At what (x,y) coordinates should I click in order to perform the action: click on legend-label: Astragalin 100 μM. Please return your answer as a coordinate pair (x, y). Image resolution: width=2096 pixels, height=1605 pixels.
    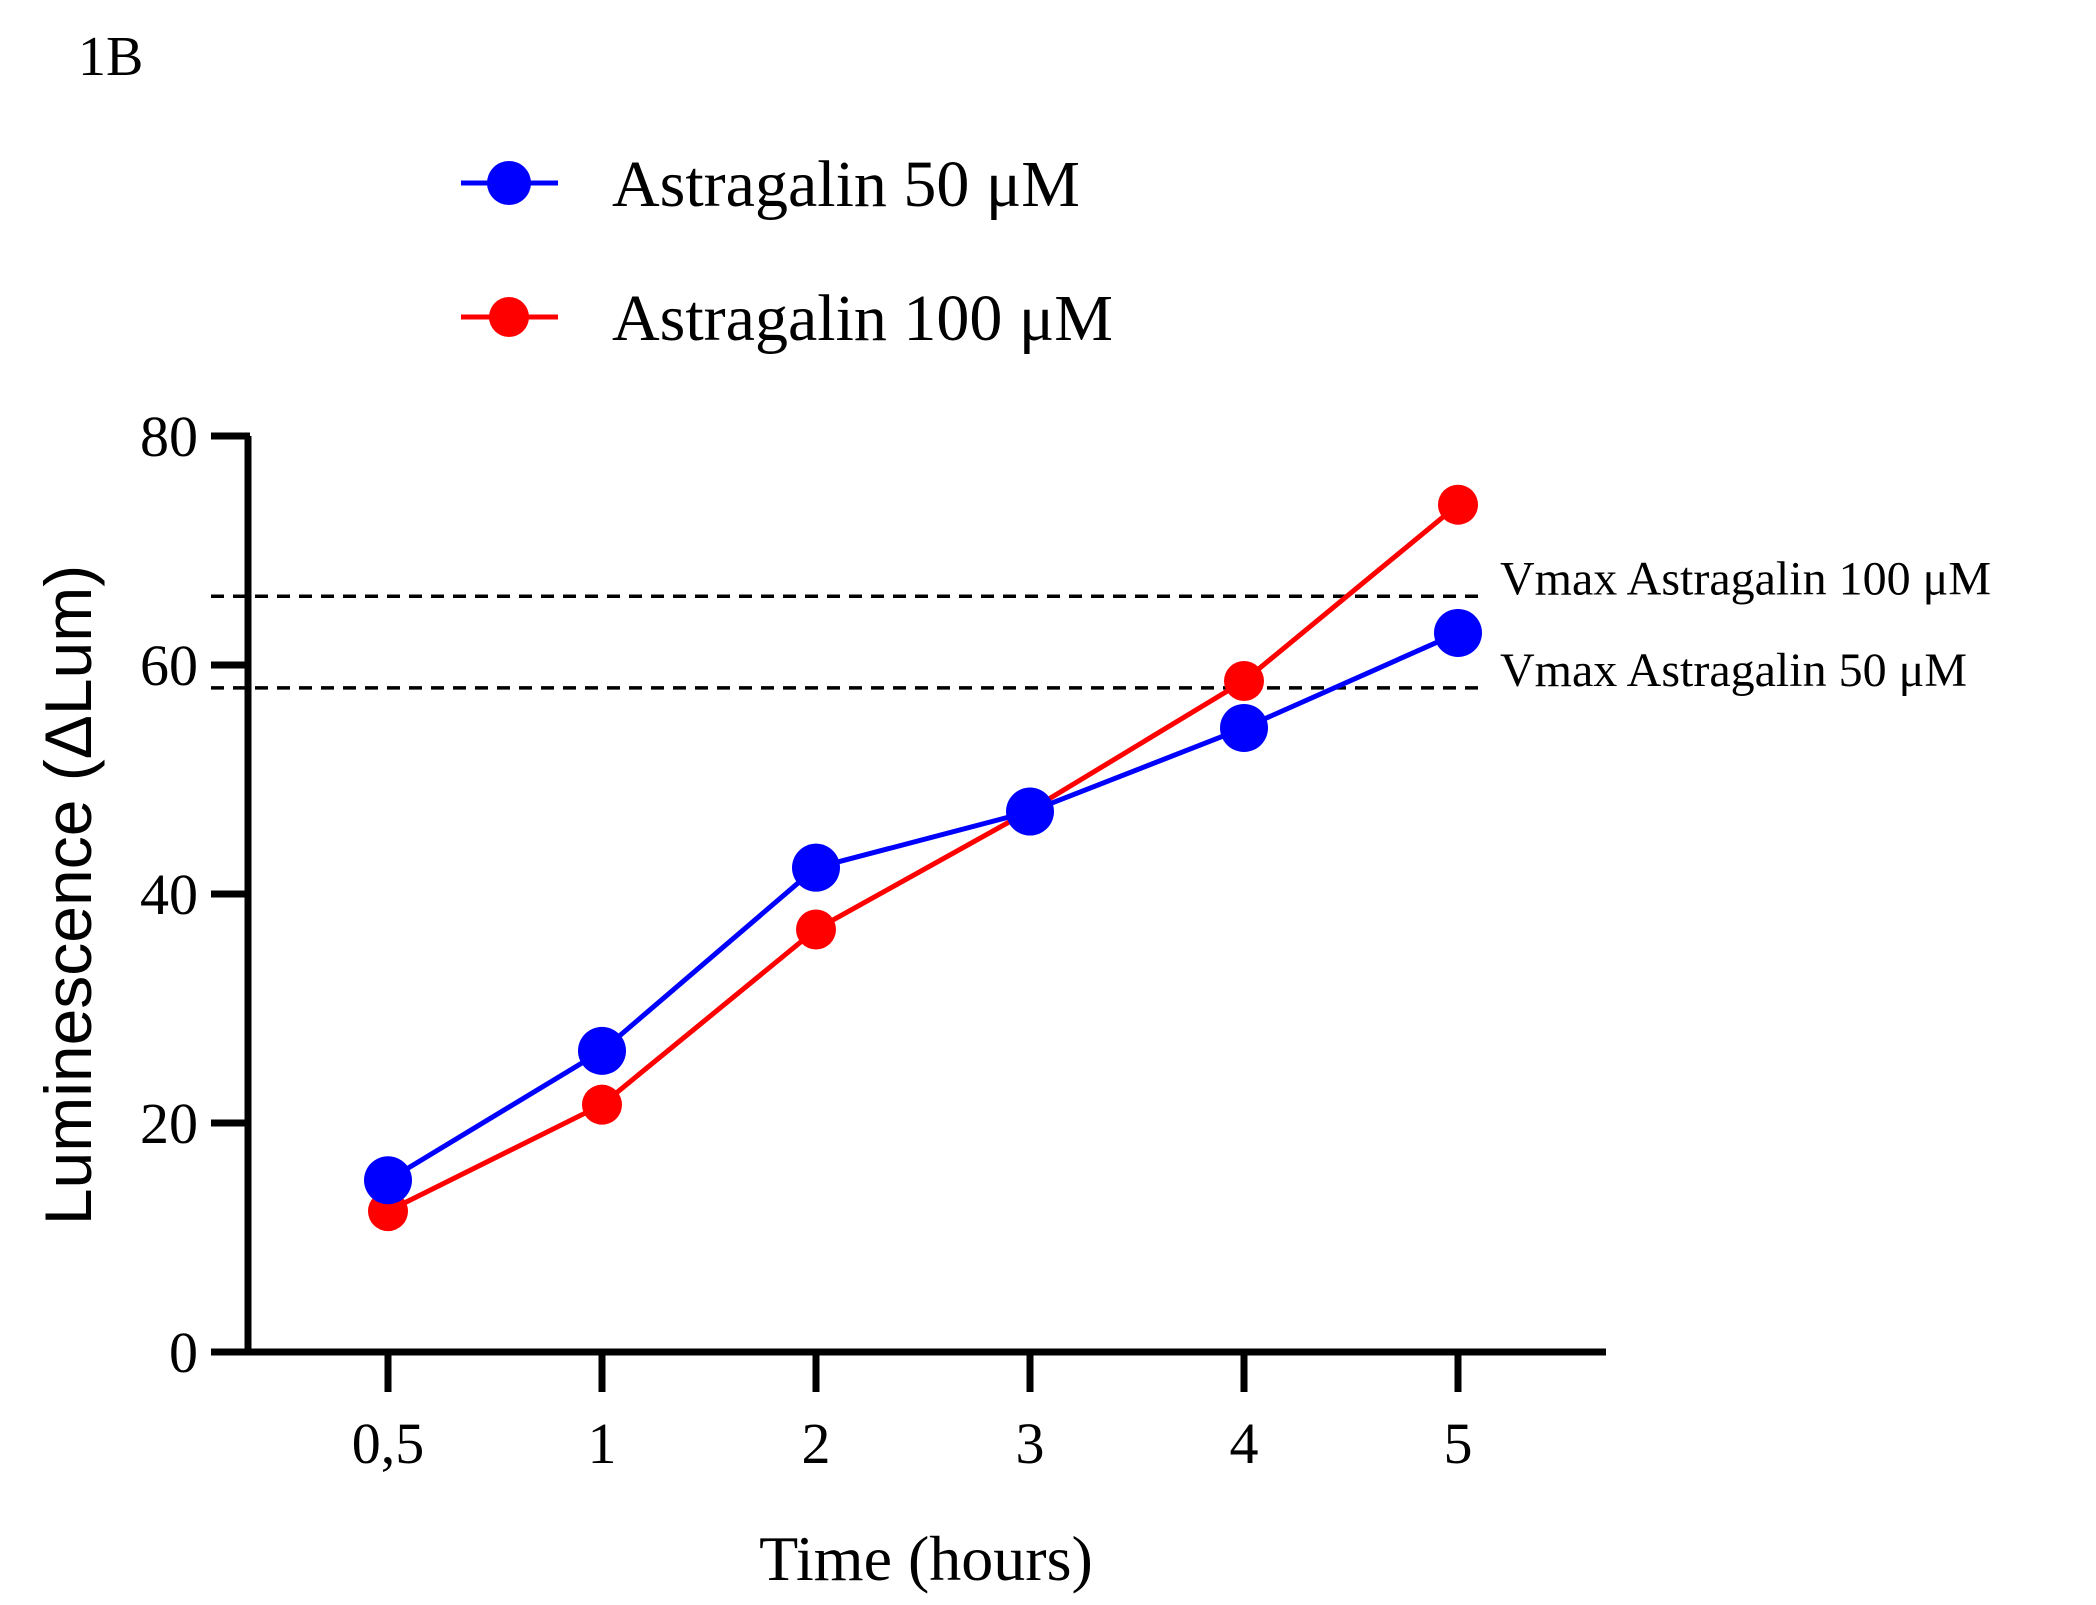
    Looking at the image, I should click on (862, 318).